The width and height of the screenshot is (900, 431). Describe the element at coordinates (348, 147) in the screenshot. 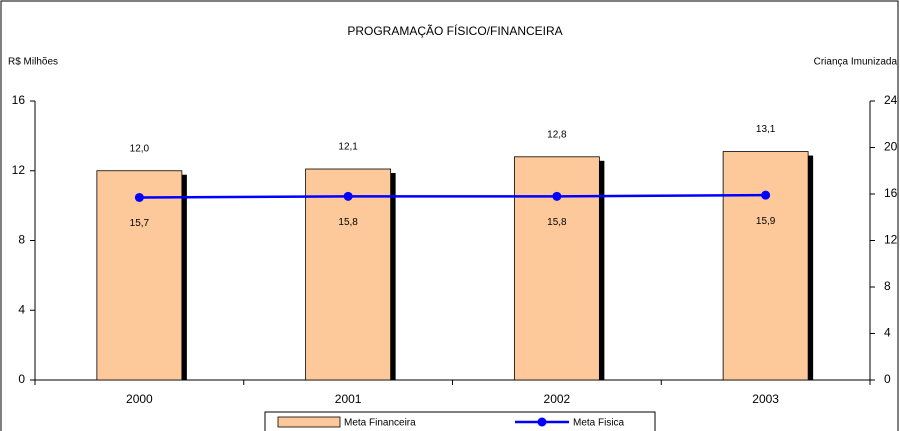

I see `bar-value-label: 12,1` at that location.